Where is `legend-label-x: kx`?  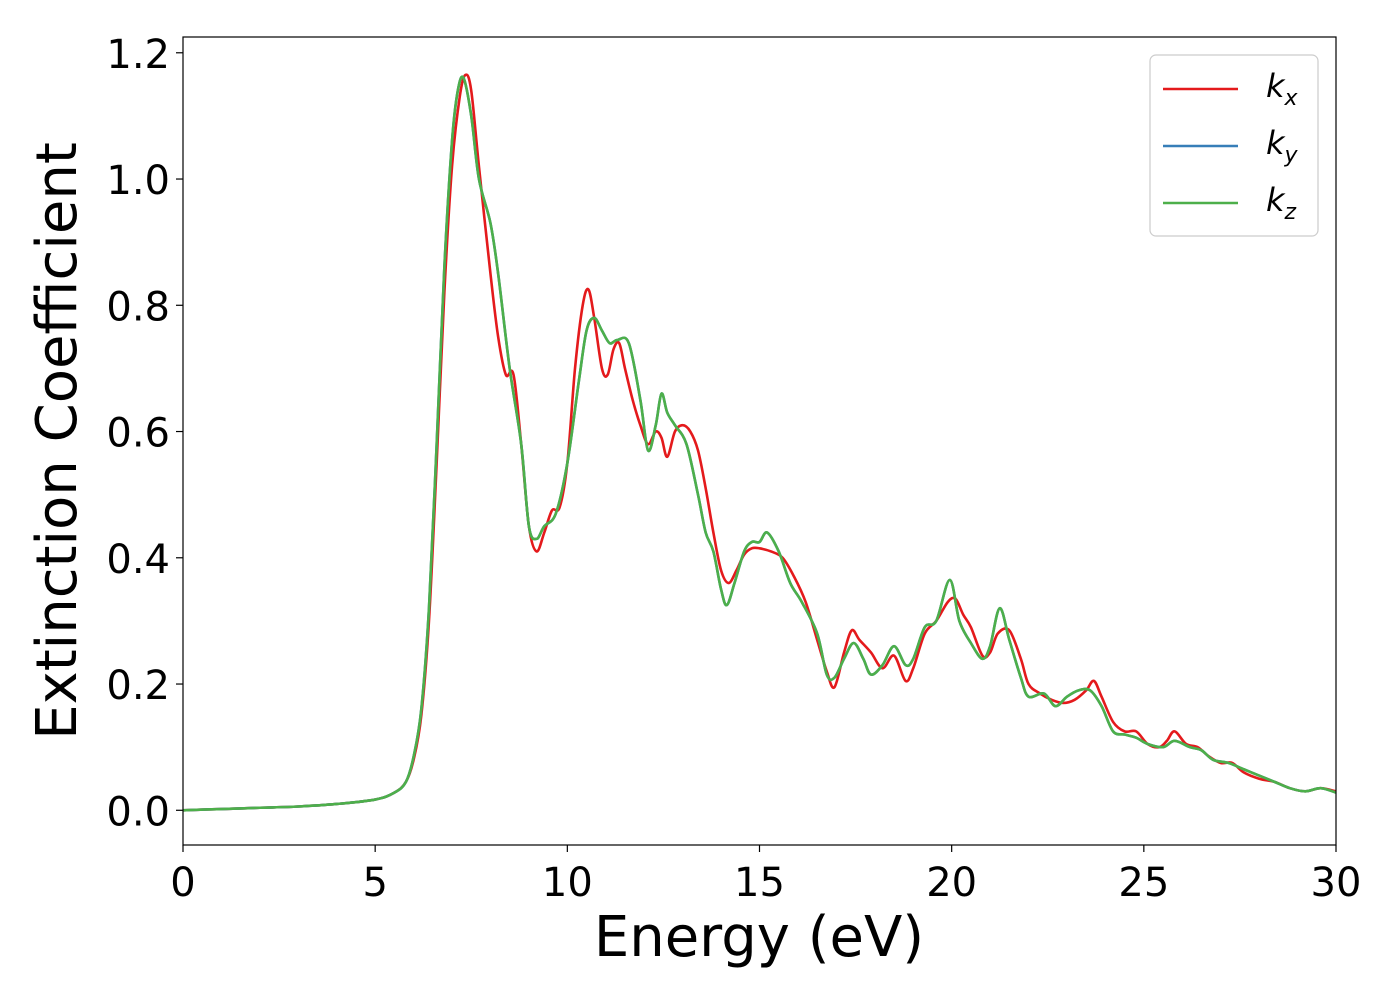 legend-label-x: kx is located at coordinates (1282, 89).